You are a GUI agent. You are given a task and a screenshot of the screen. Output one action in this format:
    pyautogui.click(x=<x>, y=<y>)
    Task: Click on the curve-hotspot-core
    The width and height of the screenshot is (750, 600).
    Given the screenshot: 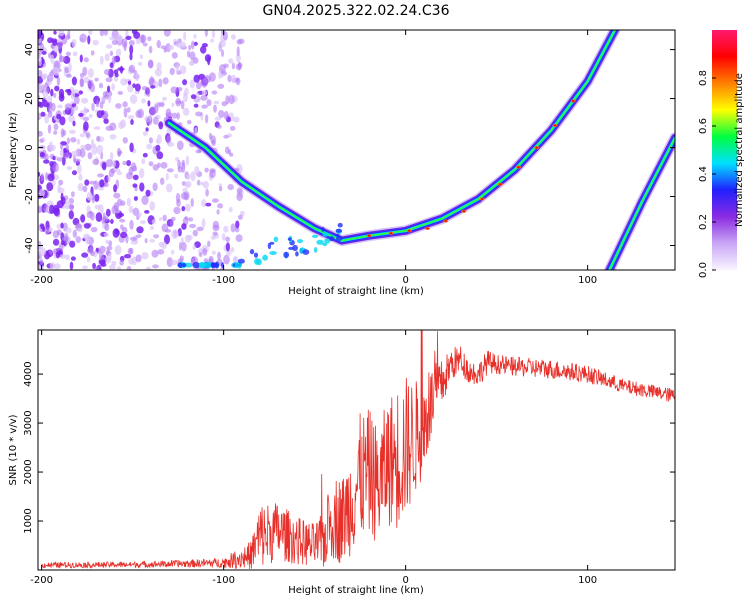 What is the action you would take?
    pyautogui.click(x=573, y=101)
    